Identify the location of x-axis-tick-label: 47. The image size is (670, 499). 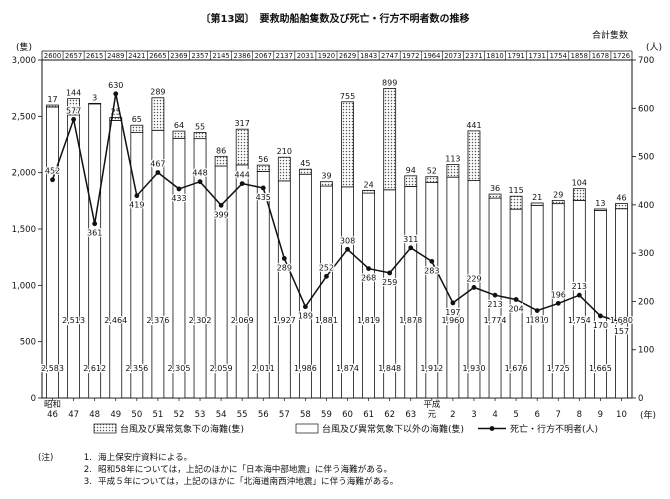
(73, 415).